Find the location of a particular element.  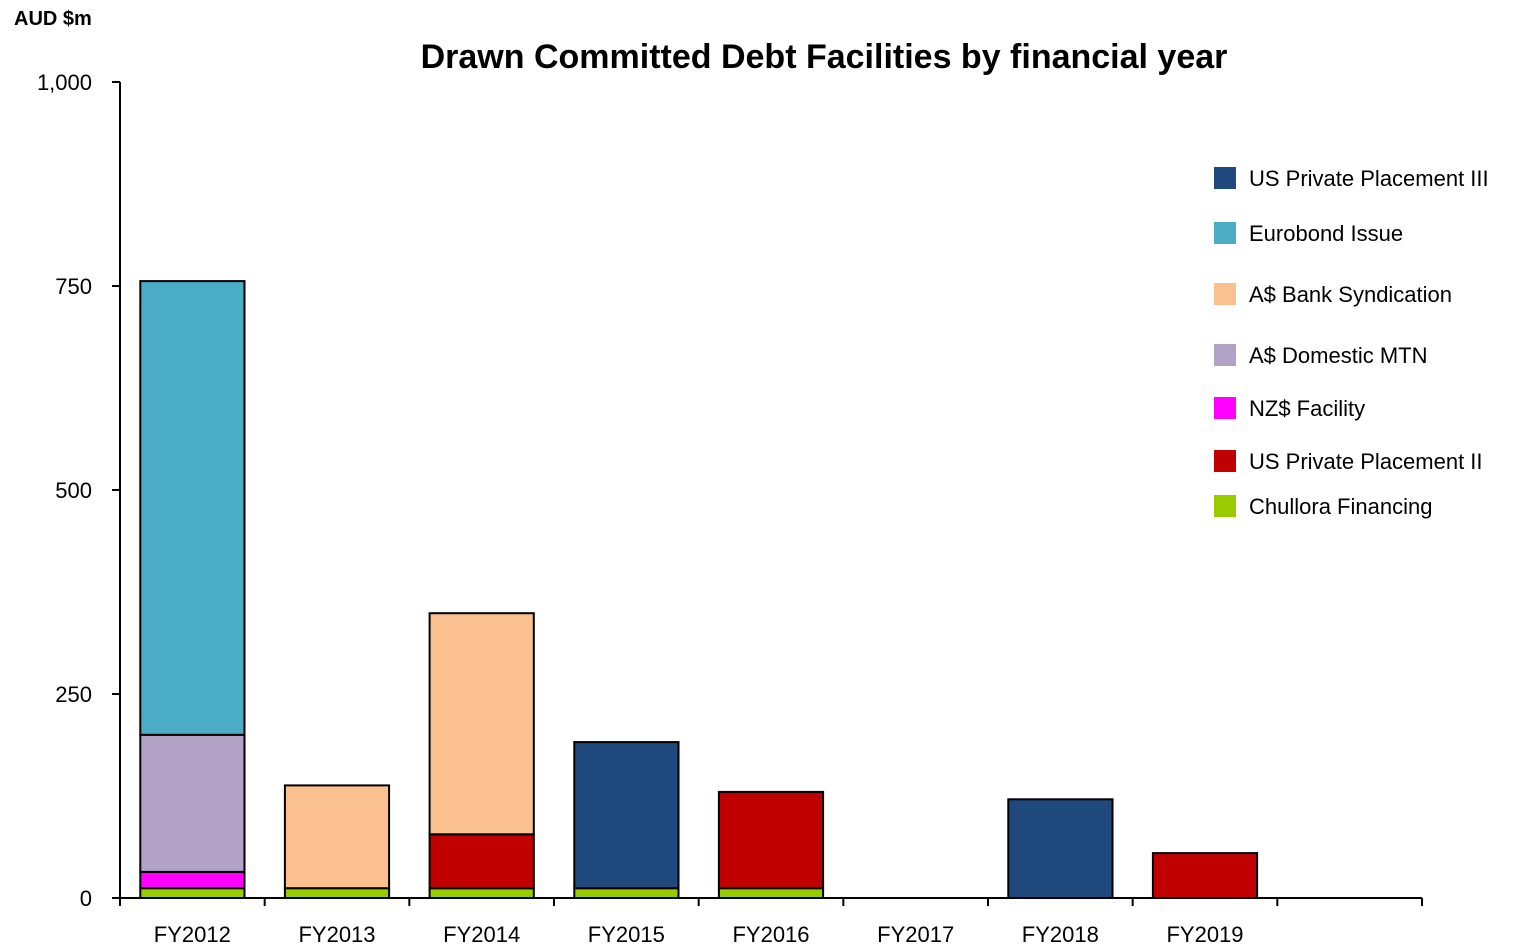

legend-label-us-private-placement-iii: US Private Placement III is located at coordinates (1369, 178).